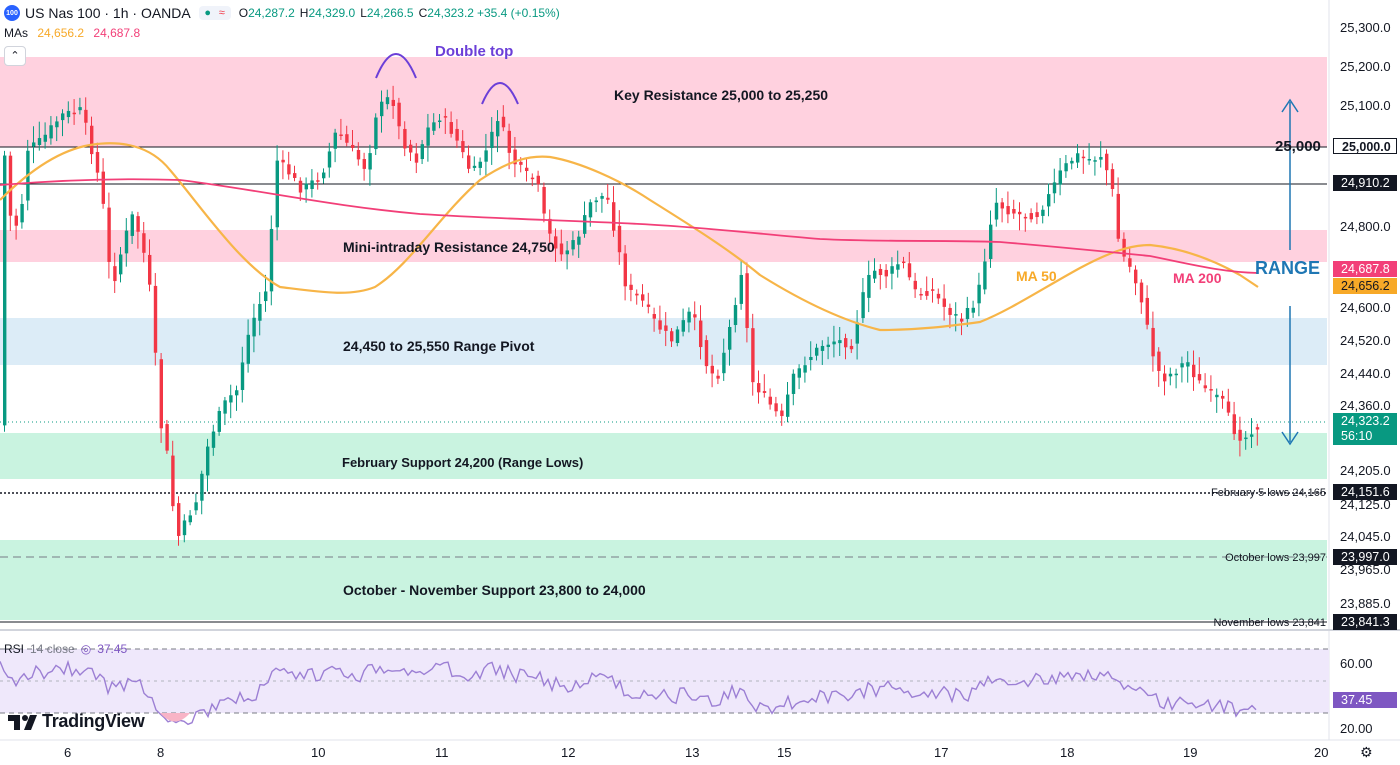 The width and height of the screenshot is (1400, 765). What do you see at coordinates (1366, 752) in the screenshot?
I see `settings-gear-icon: ⚙` at bounding box center [1366, 752].